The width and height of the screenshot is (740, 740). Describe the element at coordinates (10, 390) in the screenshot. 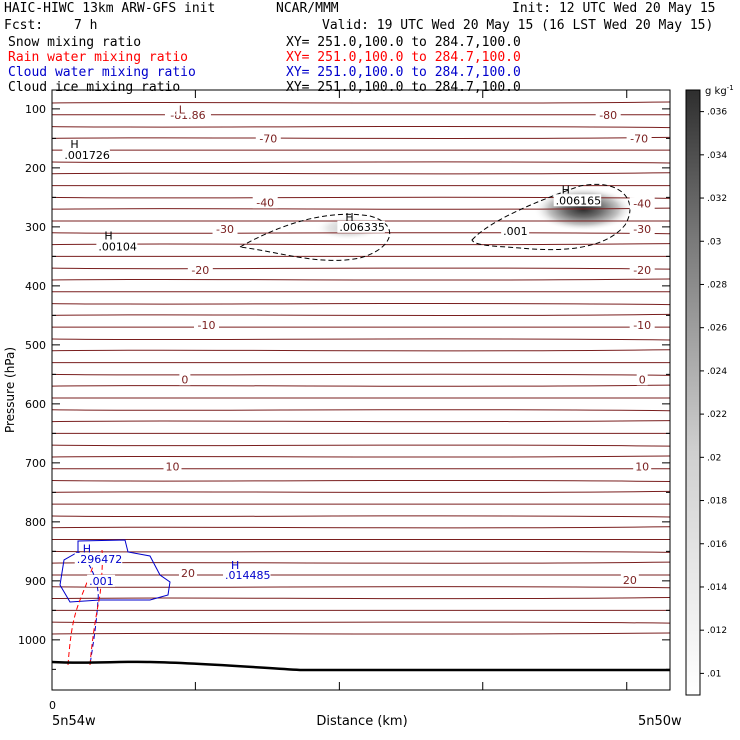

I see `y-axis-label: Pressure (hPa)` at that location.